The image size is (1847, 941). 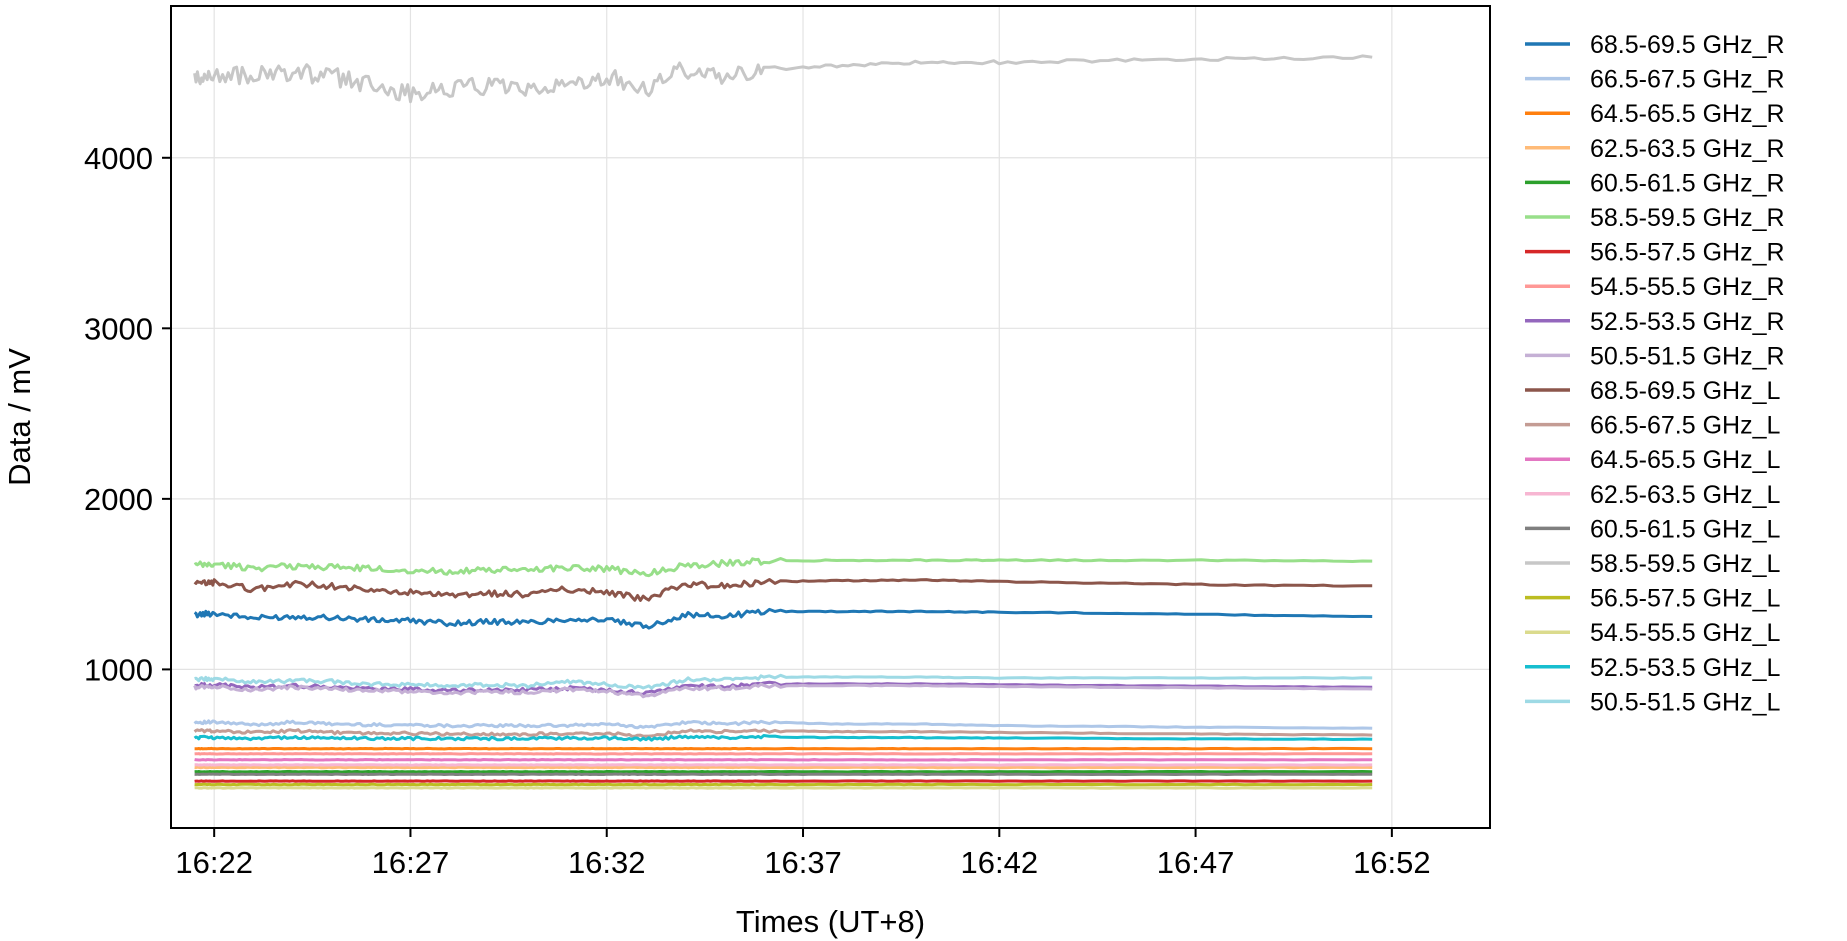 What do you see at coordinates (1000, 862) in the screenshot?
I see `x-tick-label: 16:42` at bounding box center [1000, 862].